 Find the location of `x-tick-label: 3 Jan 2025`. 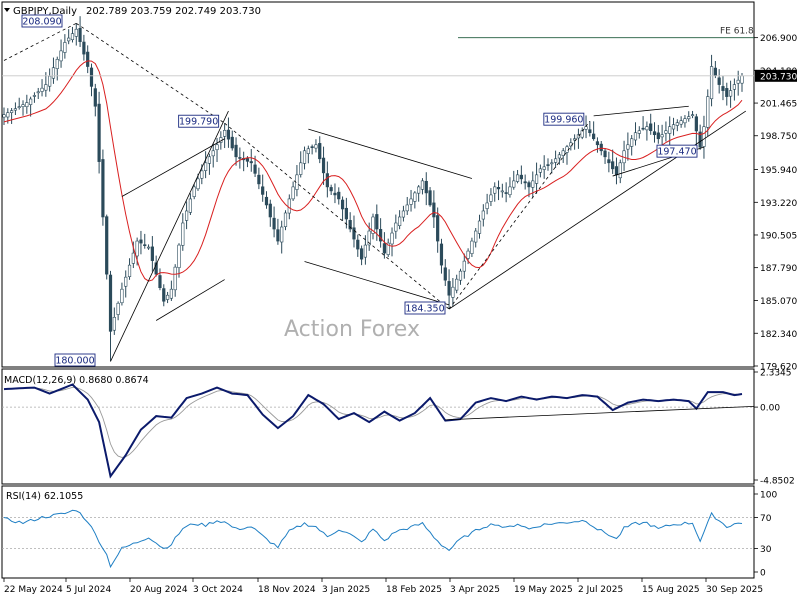

x-tick-label: 3 Jan 2025 is located at coordinates (346, 590).